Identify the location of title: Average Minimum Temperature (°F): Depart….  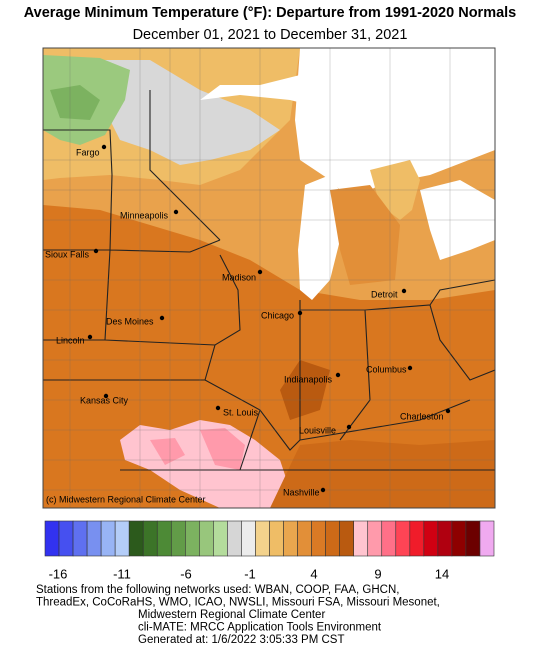
(270, 13).